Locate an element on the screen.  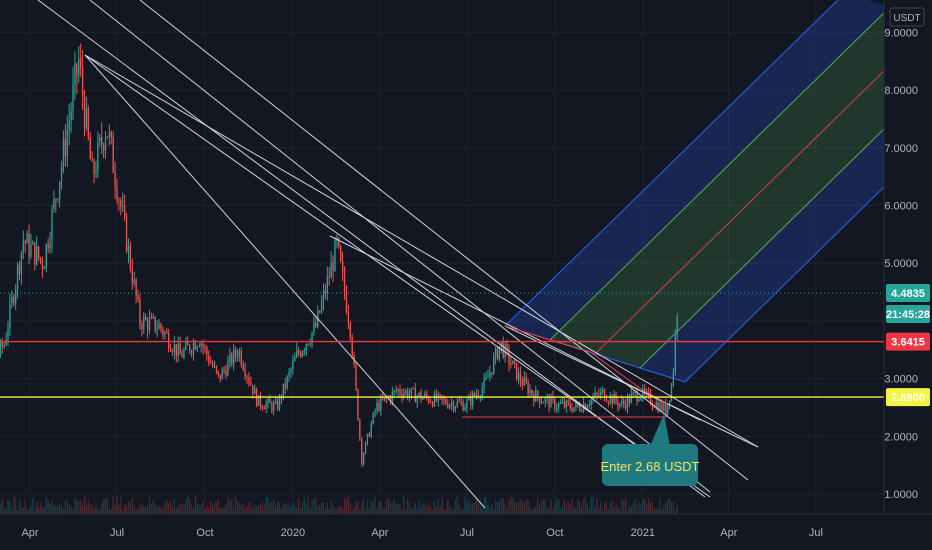
x-tick-label: Oct is located at coordinates (554, 533).